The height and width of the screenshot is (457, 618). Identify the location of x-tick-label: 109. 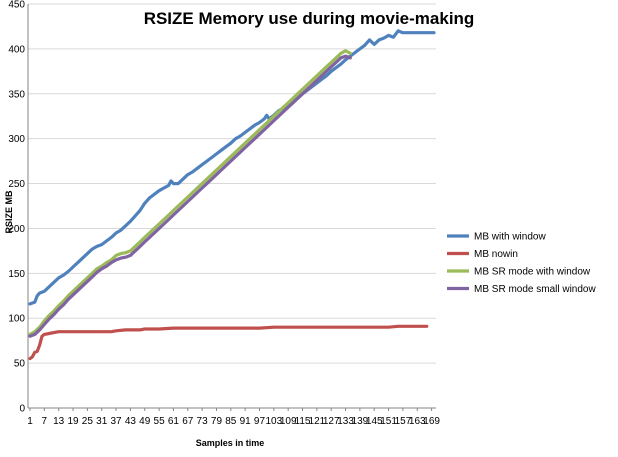
(288, 421).